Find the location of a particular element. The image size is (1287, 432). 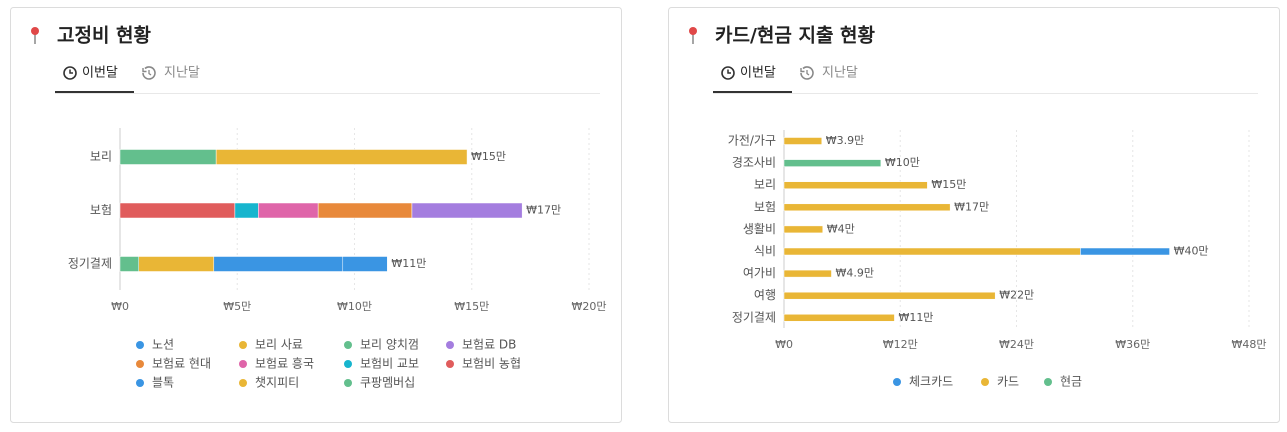

legend-label: 보험비 교보 is located at coordinates (389, 364).